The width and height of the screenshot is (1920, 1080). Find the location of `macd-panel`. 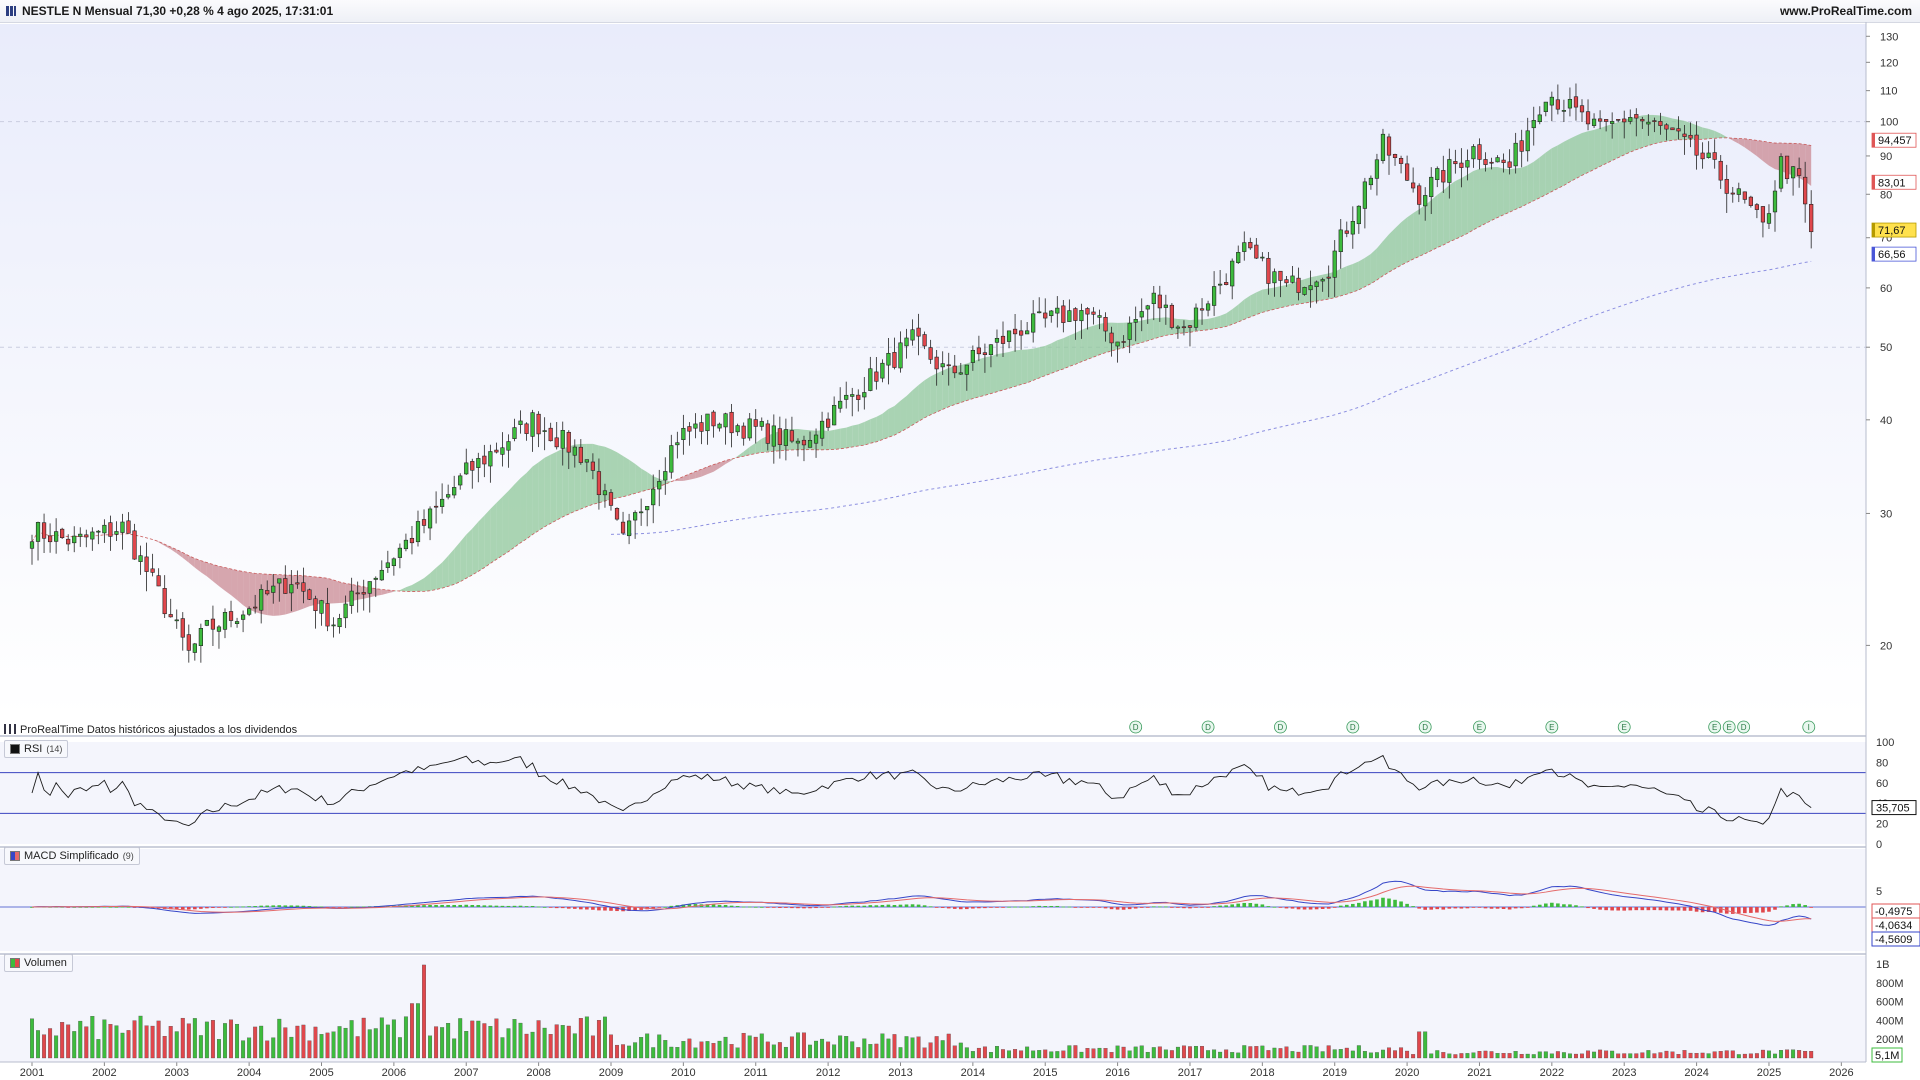

macd-panel is located at coordinates (933, 902).